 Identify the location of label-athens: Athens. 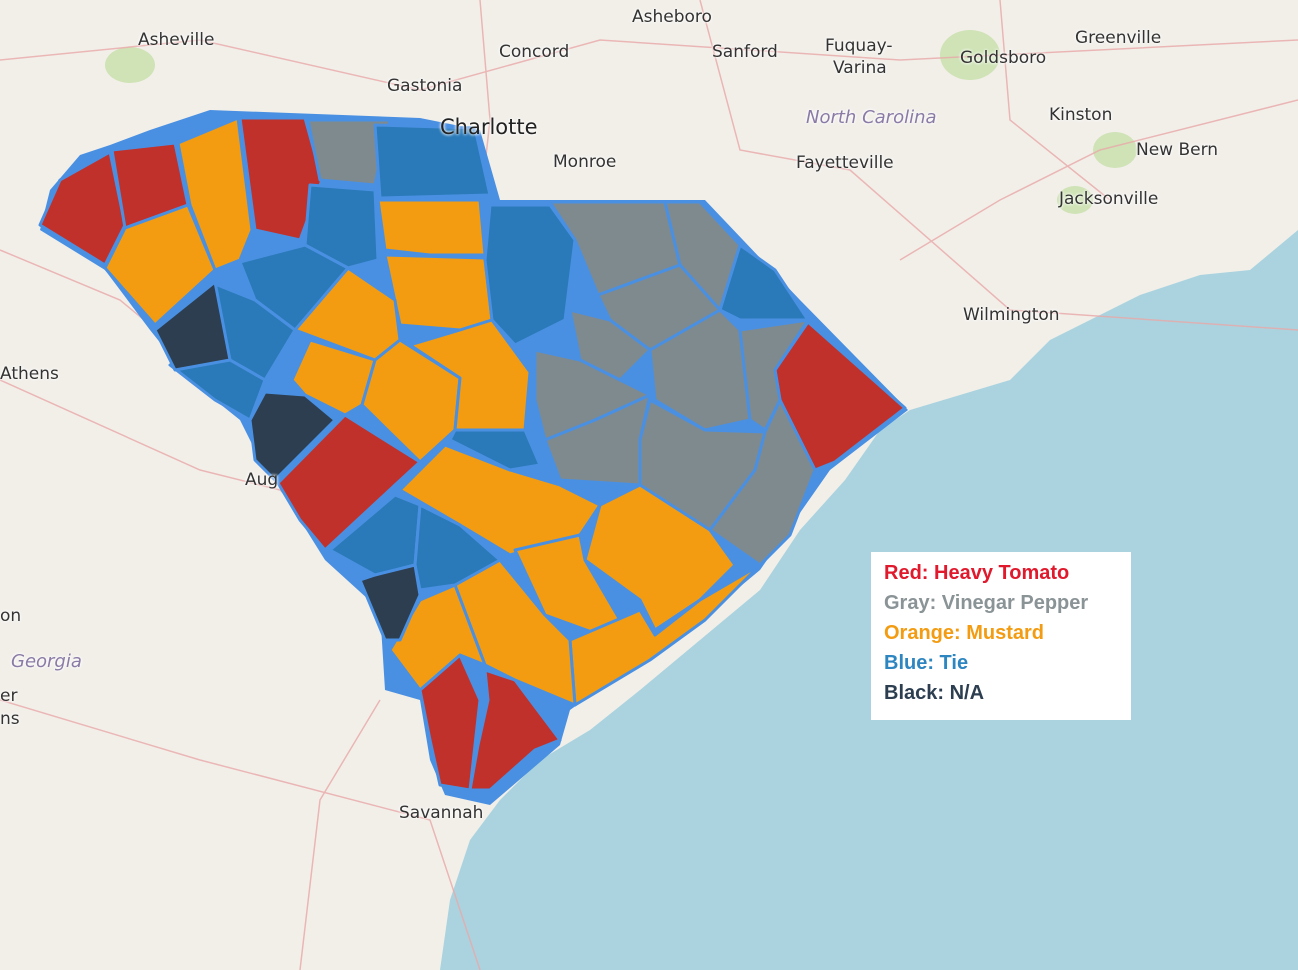
(29, 374).